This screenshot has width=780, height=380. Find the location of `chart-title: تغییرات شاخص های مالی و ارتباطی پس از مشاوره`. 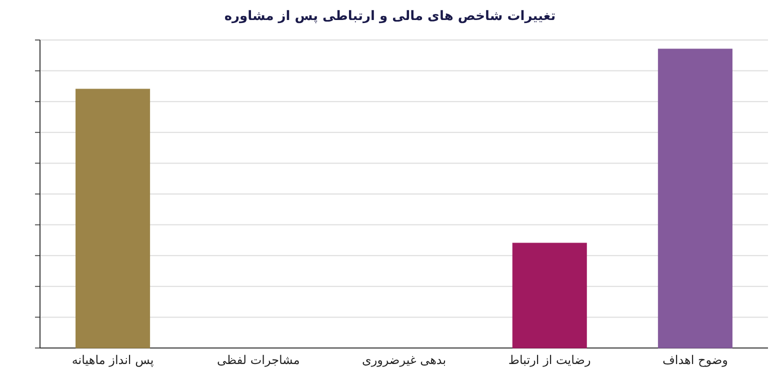

chart-title: تغییرات شاخص های مالی و ارتباطی پس از مشاوره is located at coordinates (390, 16).